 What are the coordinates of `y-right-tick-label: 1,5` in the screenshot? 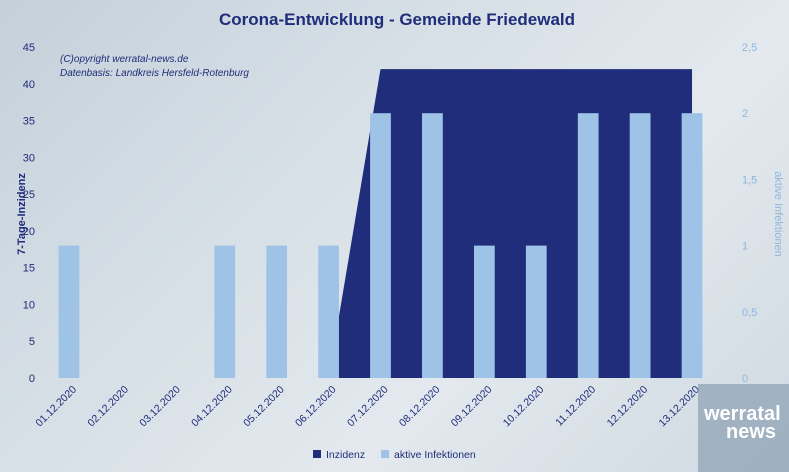 It's located at (749, 180).